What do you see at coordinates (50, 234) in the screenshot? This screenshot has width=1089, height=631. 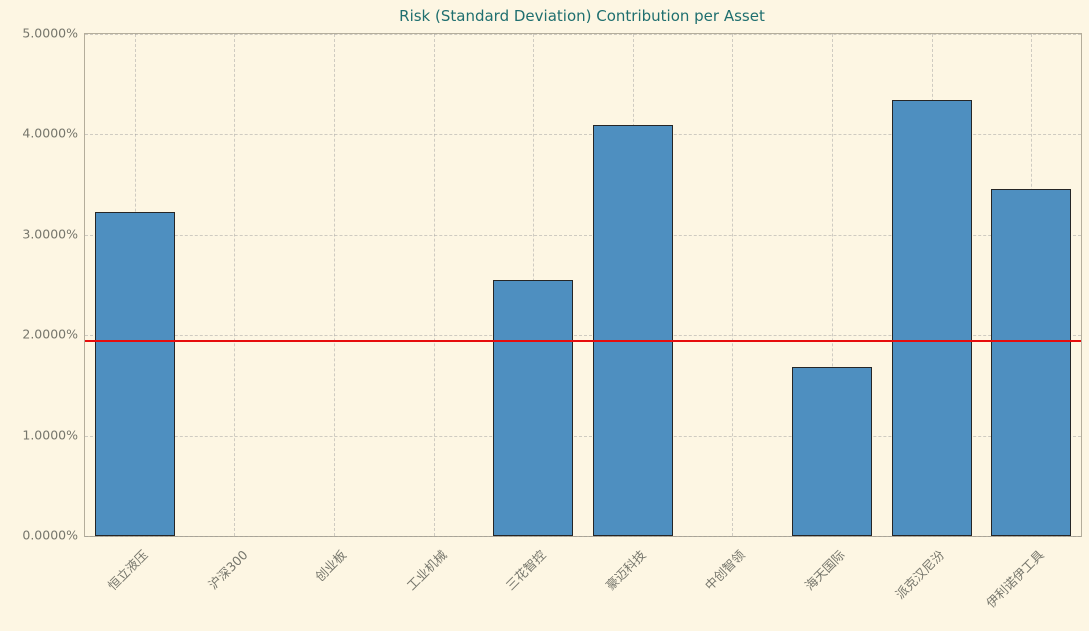 I see `y-tick-label: 3.0000%` at bounding box center [50, 234].